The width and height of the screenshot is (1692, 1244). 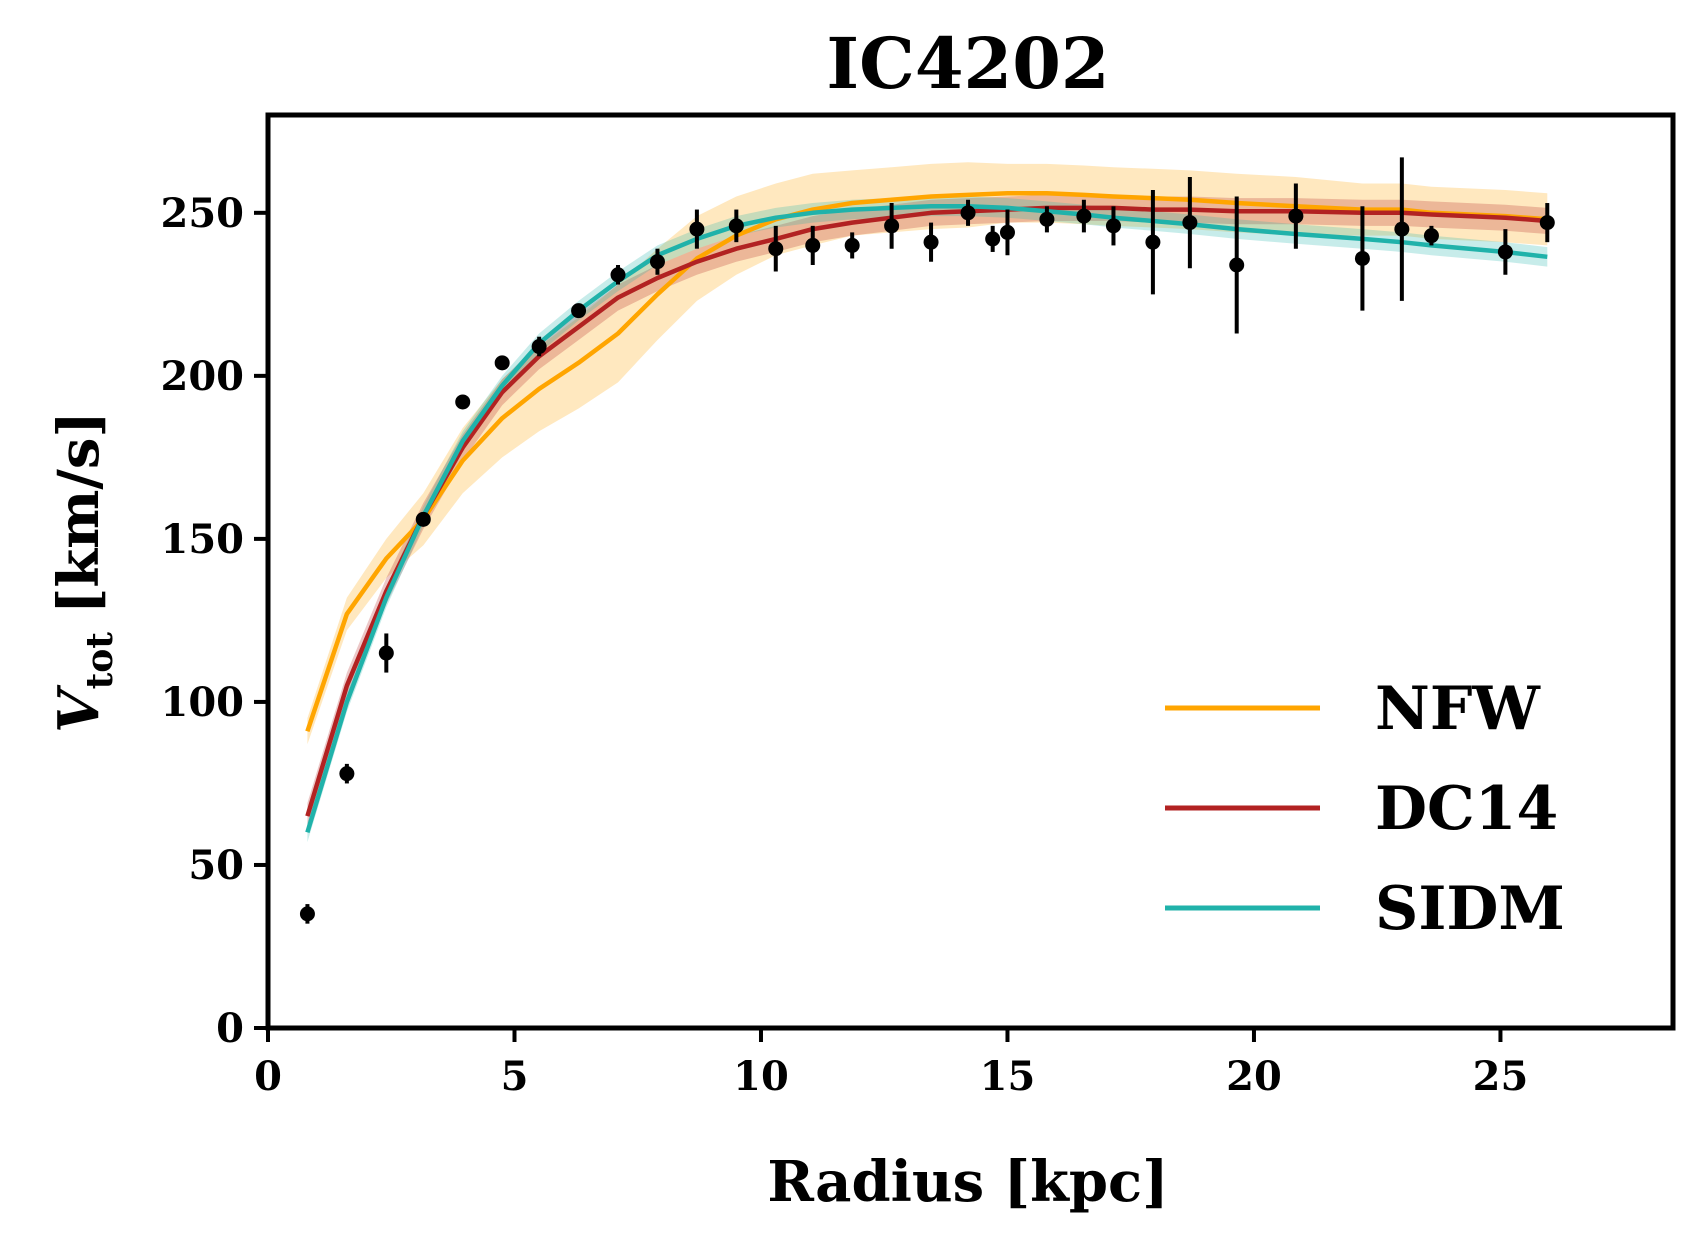 What do you see at coordinates (216, 865) in the screenshot?
I see `y-tick-label: 50` at bounding box center [216, 865].